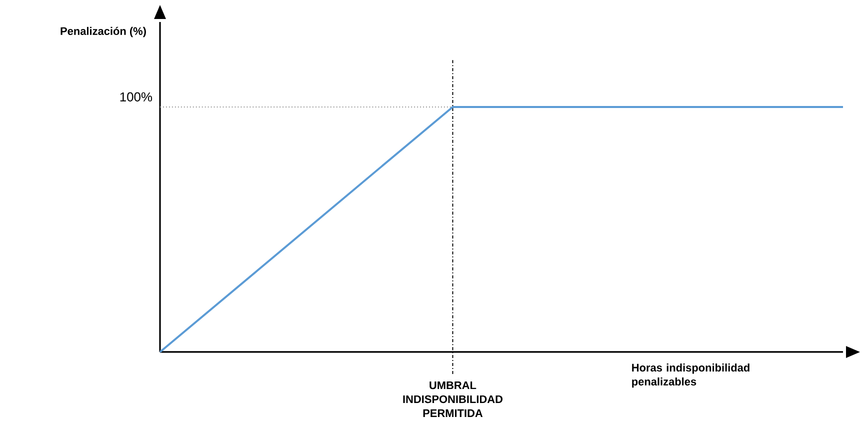 Image resolution: width=864 pixels, height=436 pixels. I want to click on text: Penalización (%), so click(103, 32).